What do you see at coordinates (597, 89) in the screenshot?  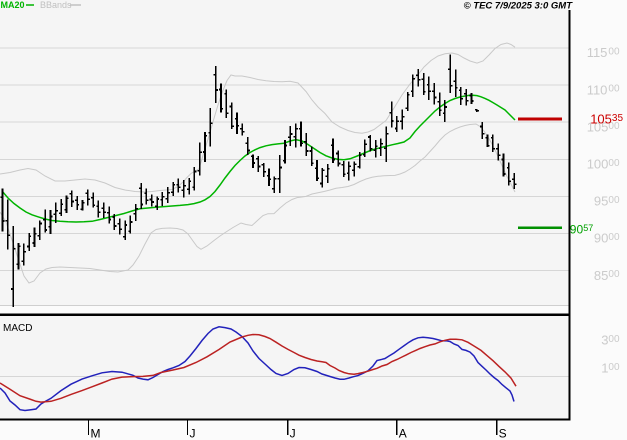 I see `svg-text: 110` at bounding box center [597, 89].